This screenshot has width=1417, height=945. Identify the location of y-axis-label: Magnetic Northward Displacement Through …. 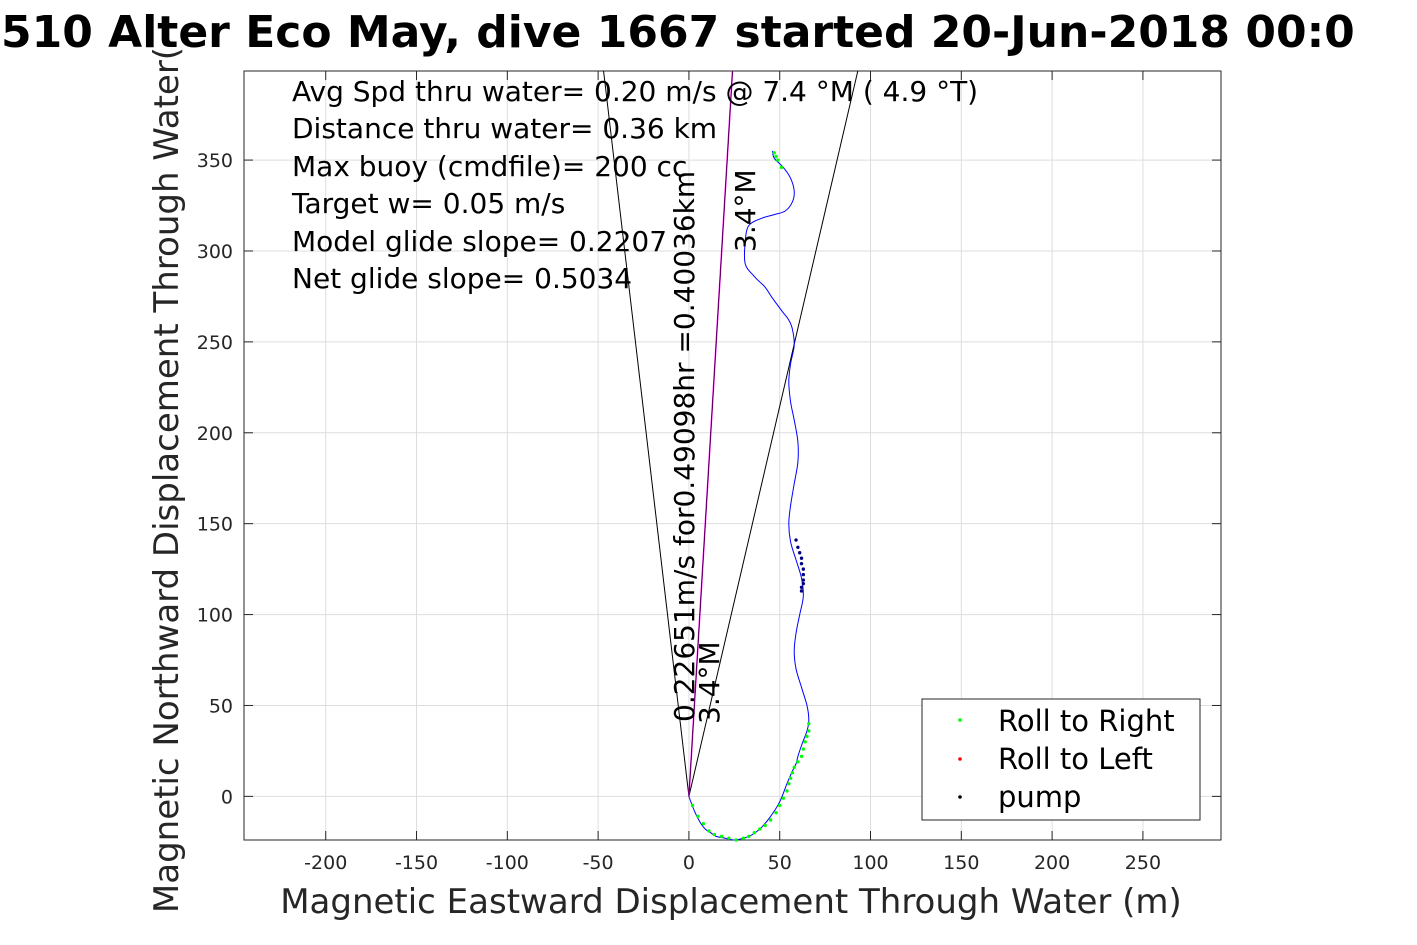
(167, 480).